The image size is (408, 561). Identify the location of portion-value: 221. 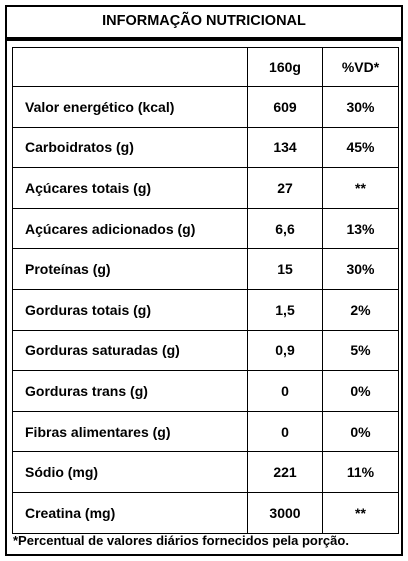
(285, 472).